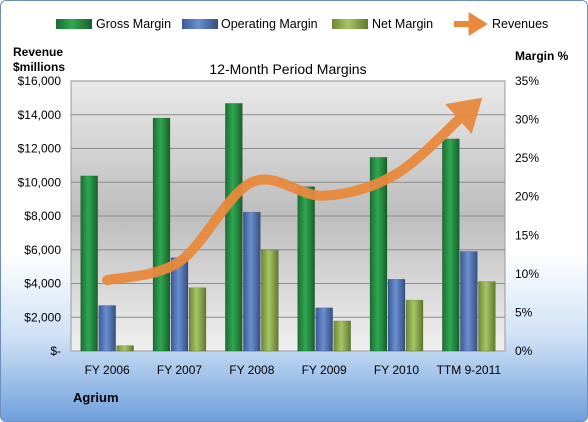  Describe the element at coordinates (324, 329) in the screenshot. I see `bar-operating-margin-fy-2009` at that location.